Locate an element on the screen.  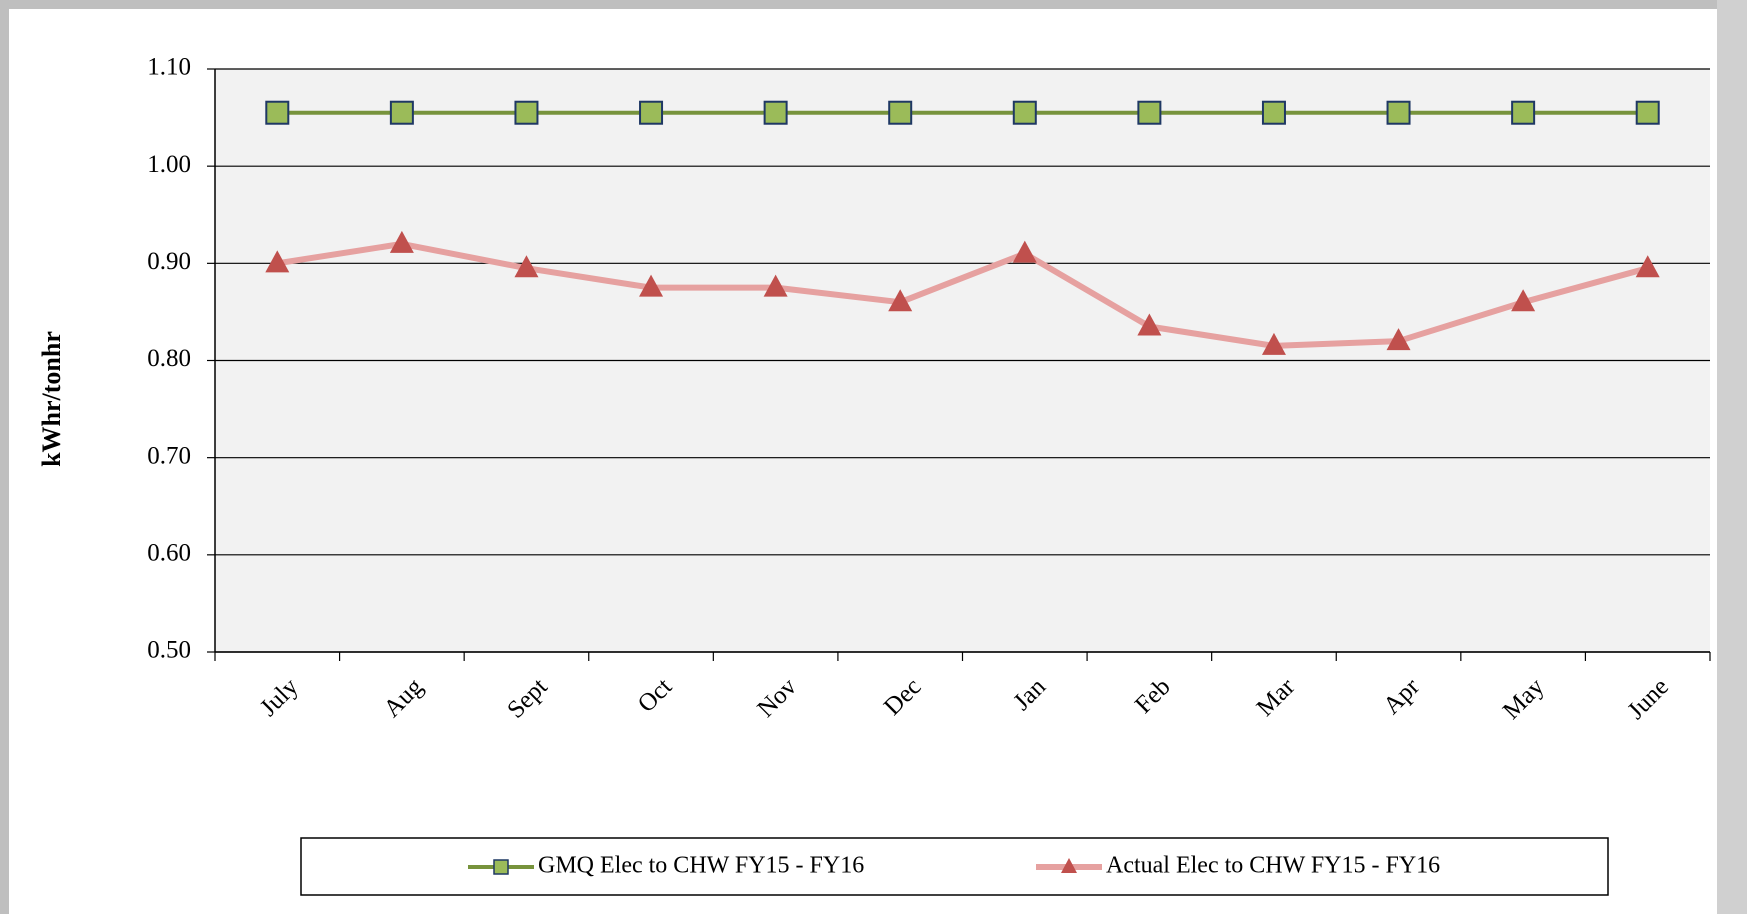
frame-edge is located at coordinates (1732, 457).